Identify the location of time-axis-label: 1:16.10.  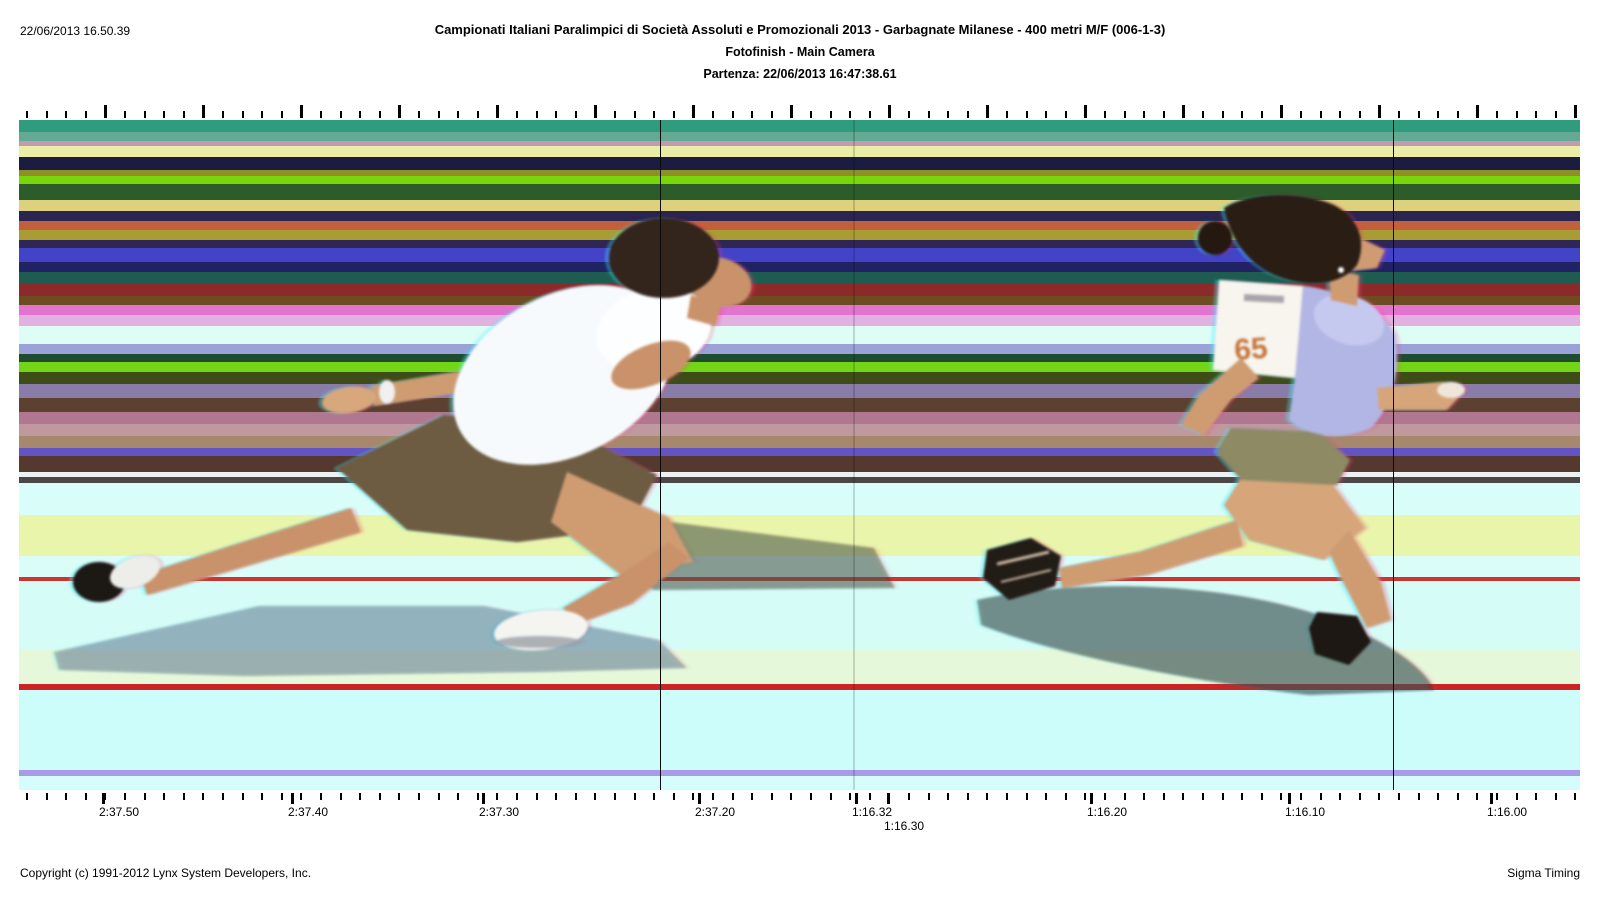
(1305, 812).